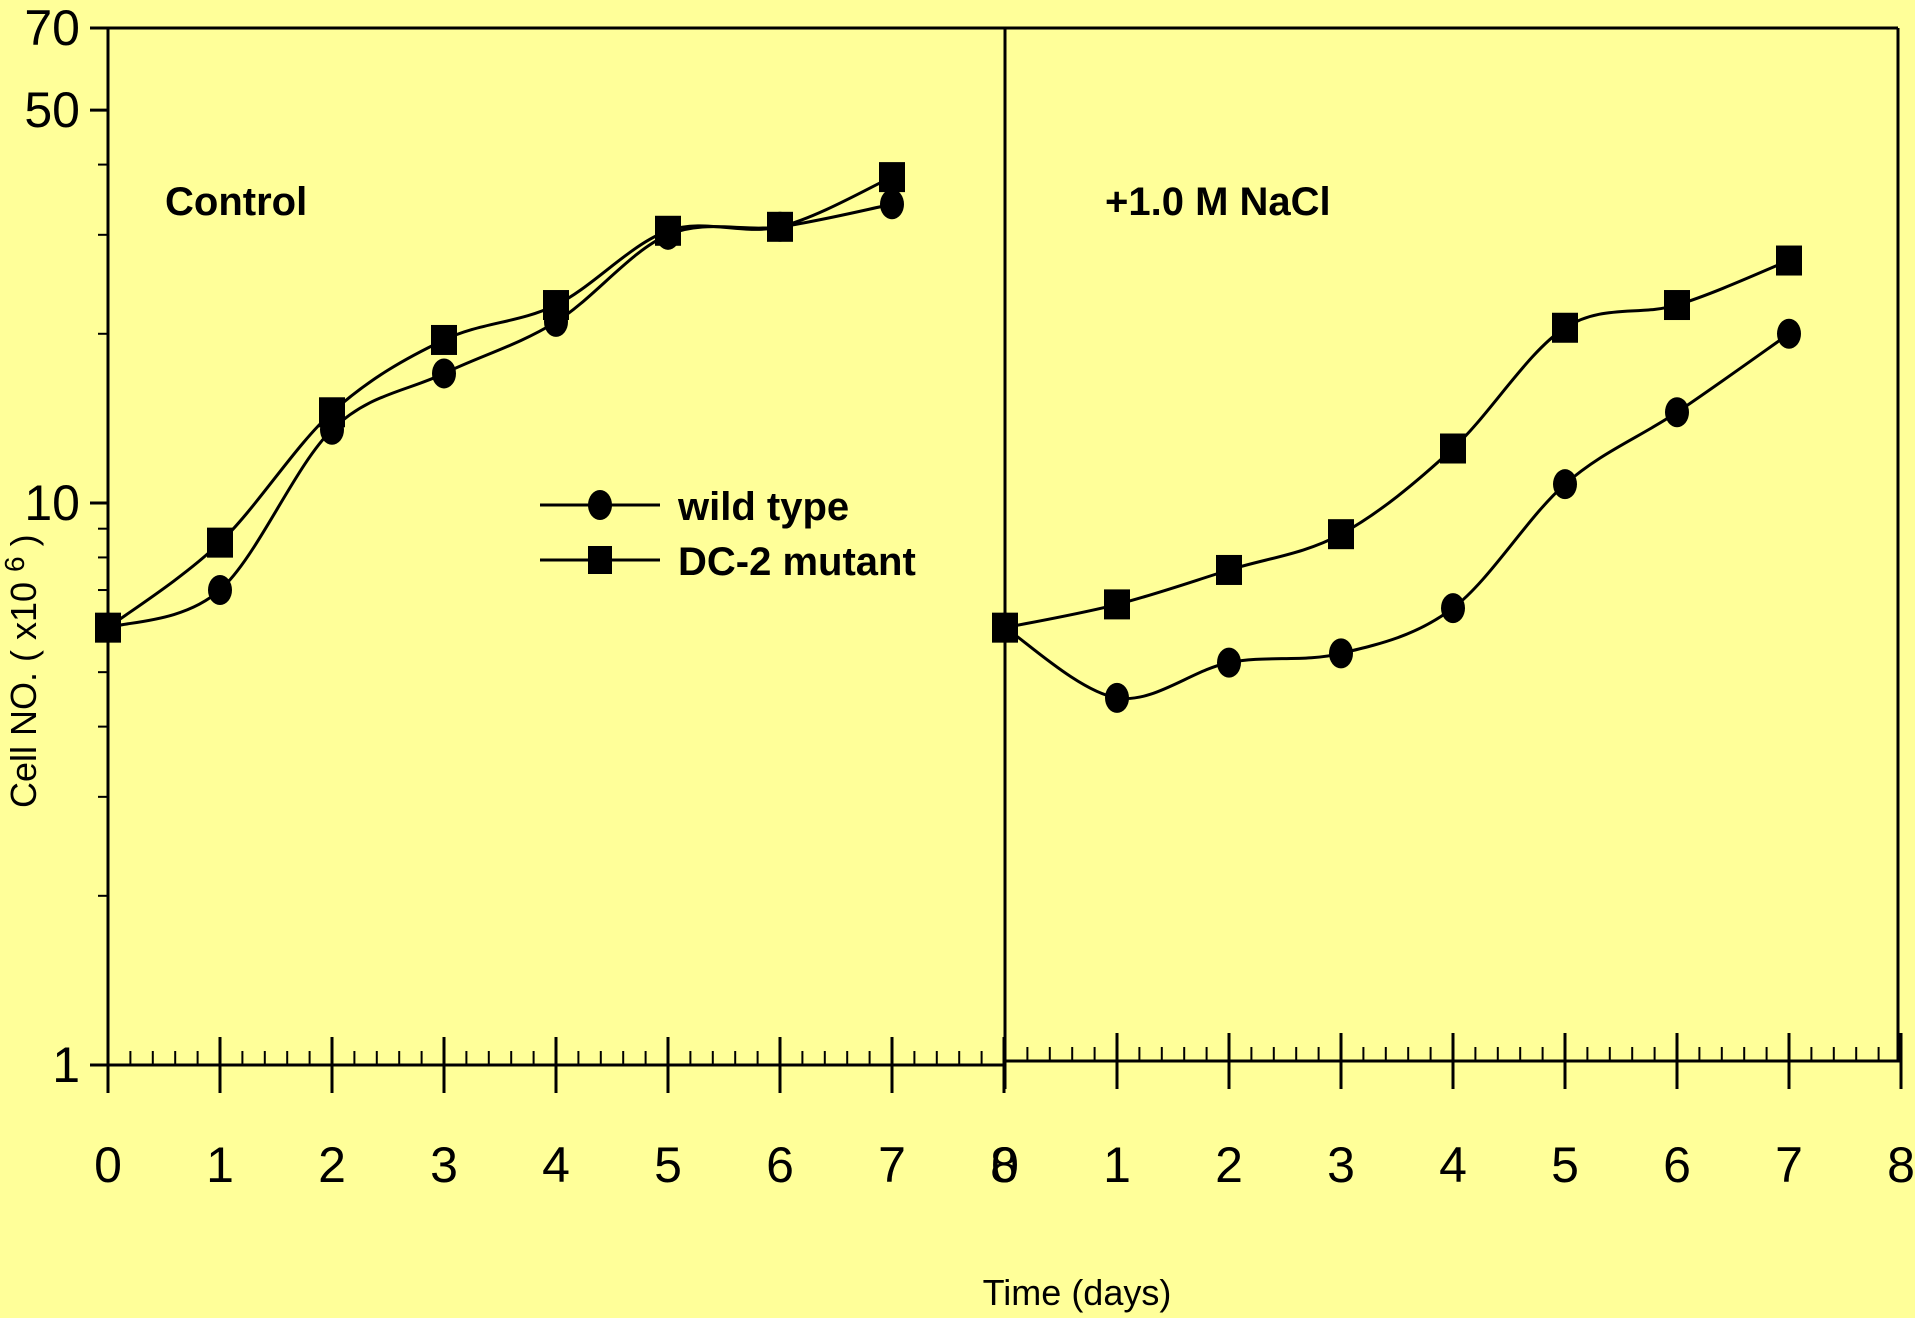  I want to click on x-axis-title: Time (days), so click(1077, 1292).